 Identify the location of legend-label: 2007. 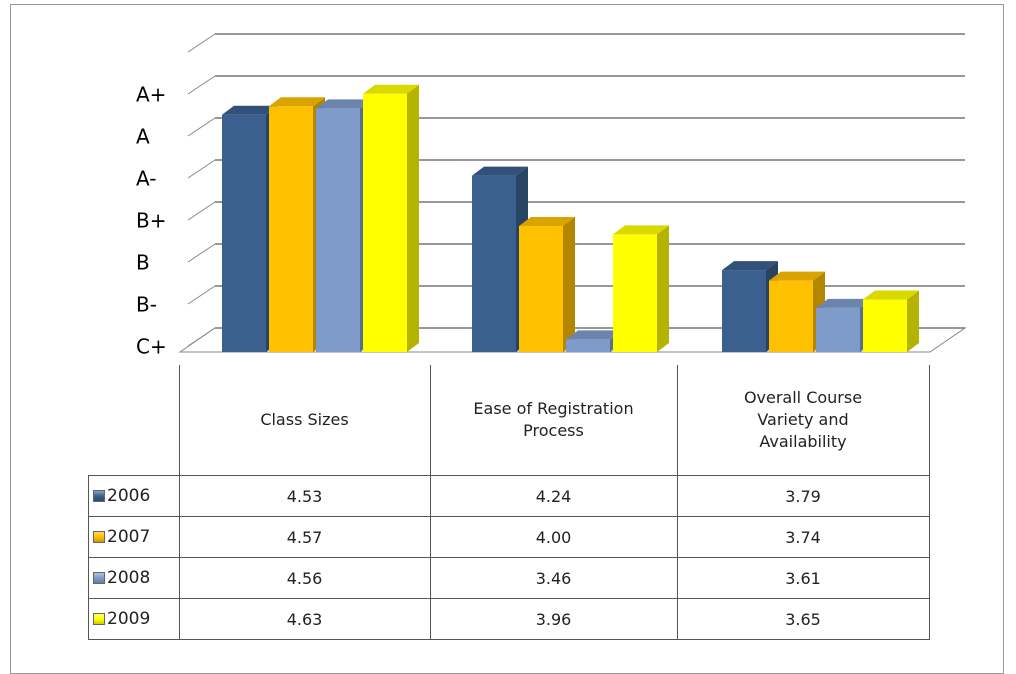
(129, 537).